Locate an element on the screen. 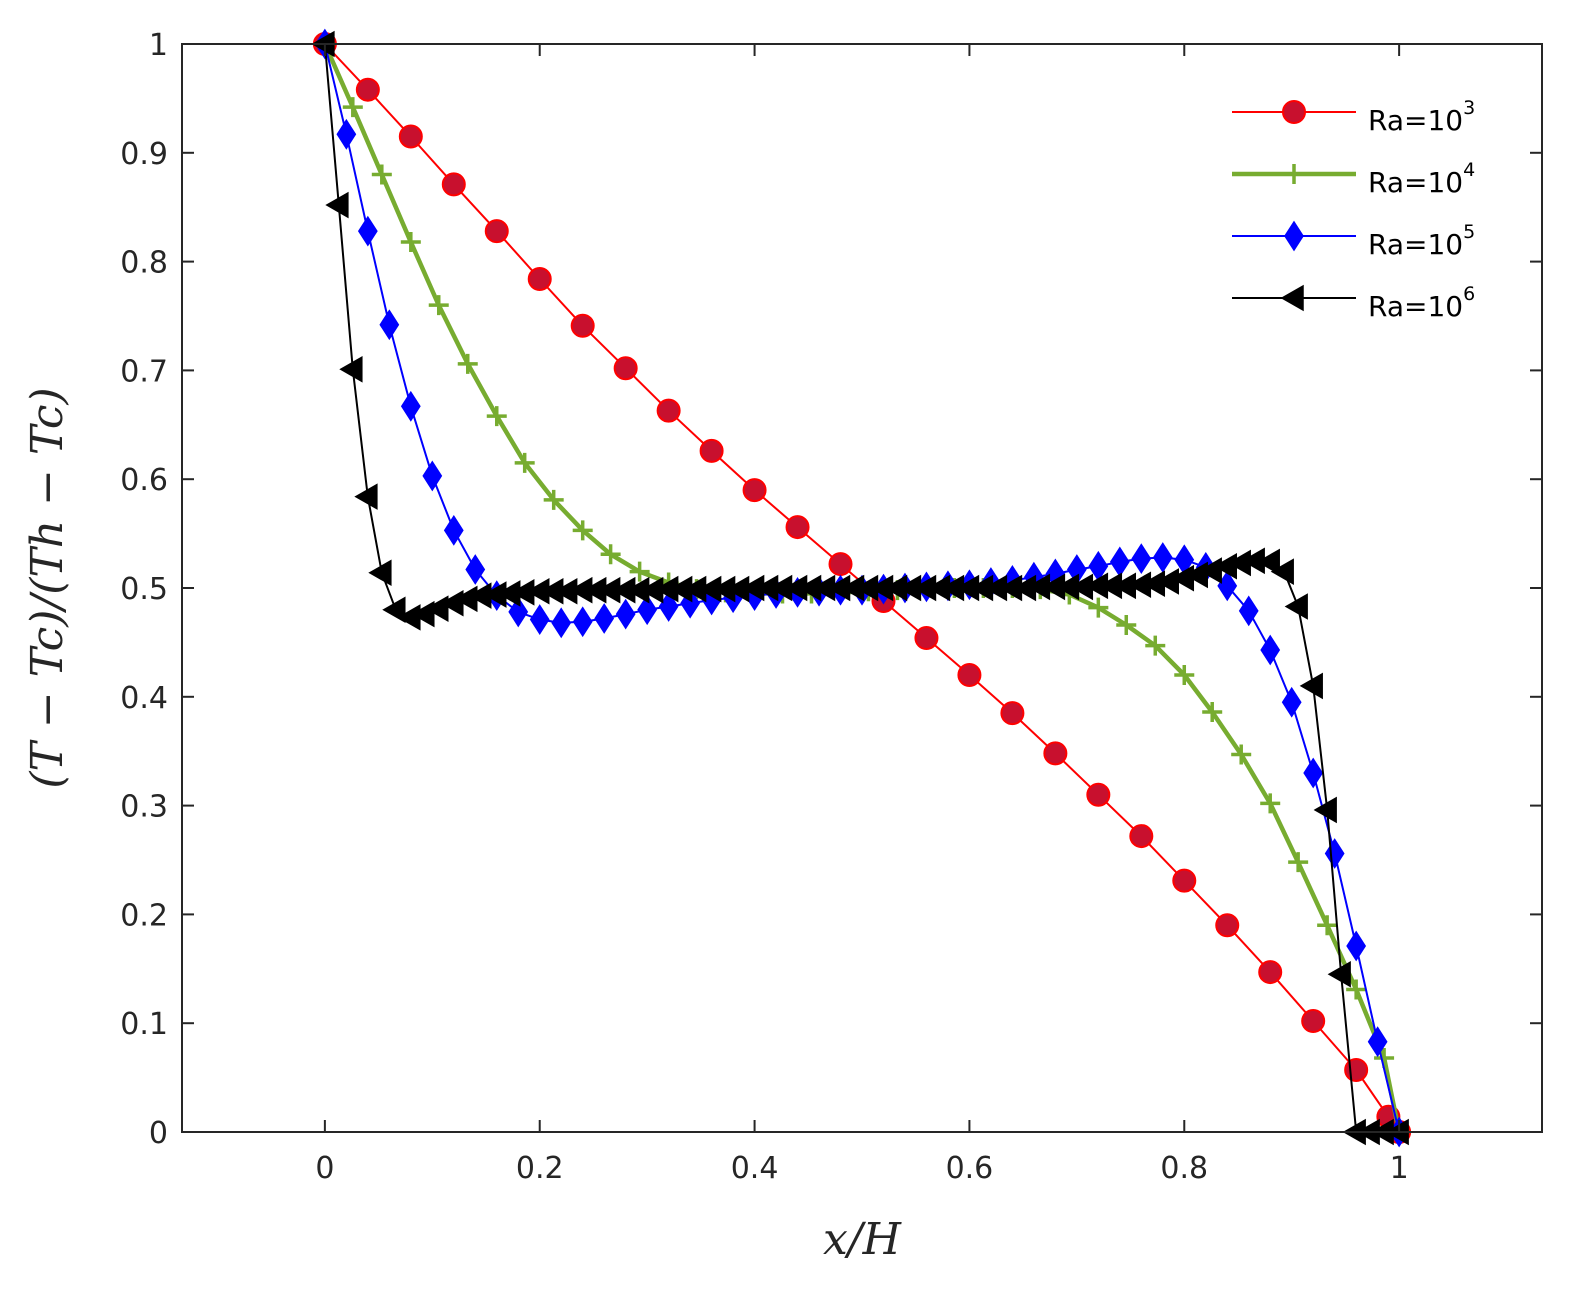 This screenshot has width=1581, height=1290. y-tick-label: 0.1 is located at coordinates (144, 1024).